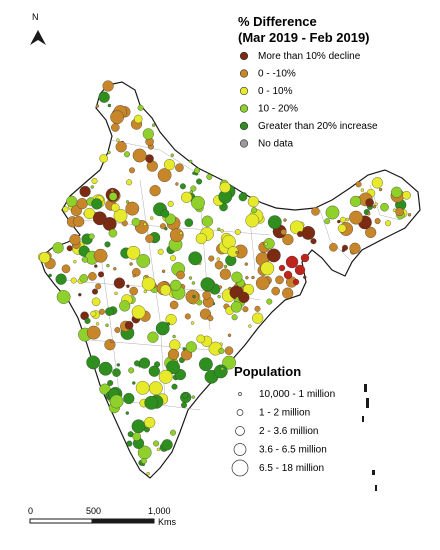  Describe the element at coordinates (291, 468) in the screenshot. I see `population-label: 6.5 - 18 million` at that location.